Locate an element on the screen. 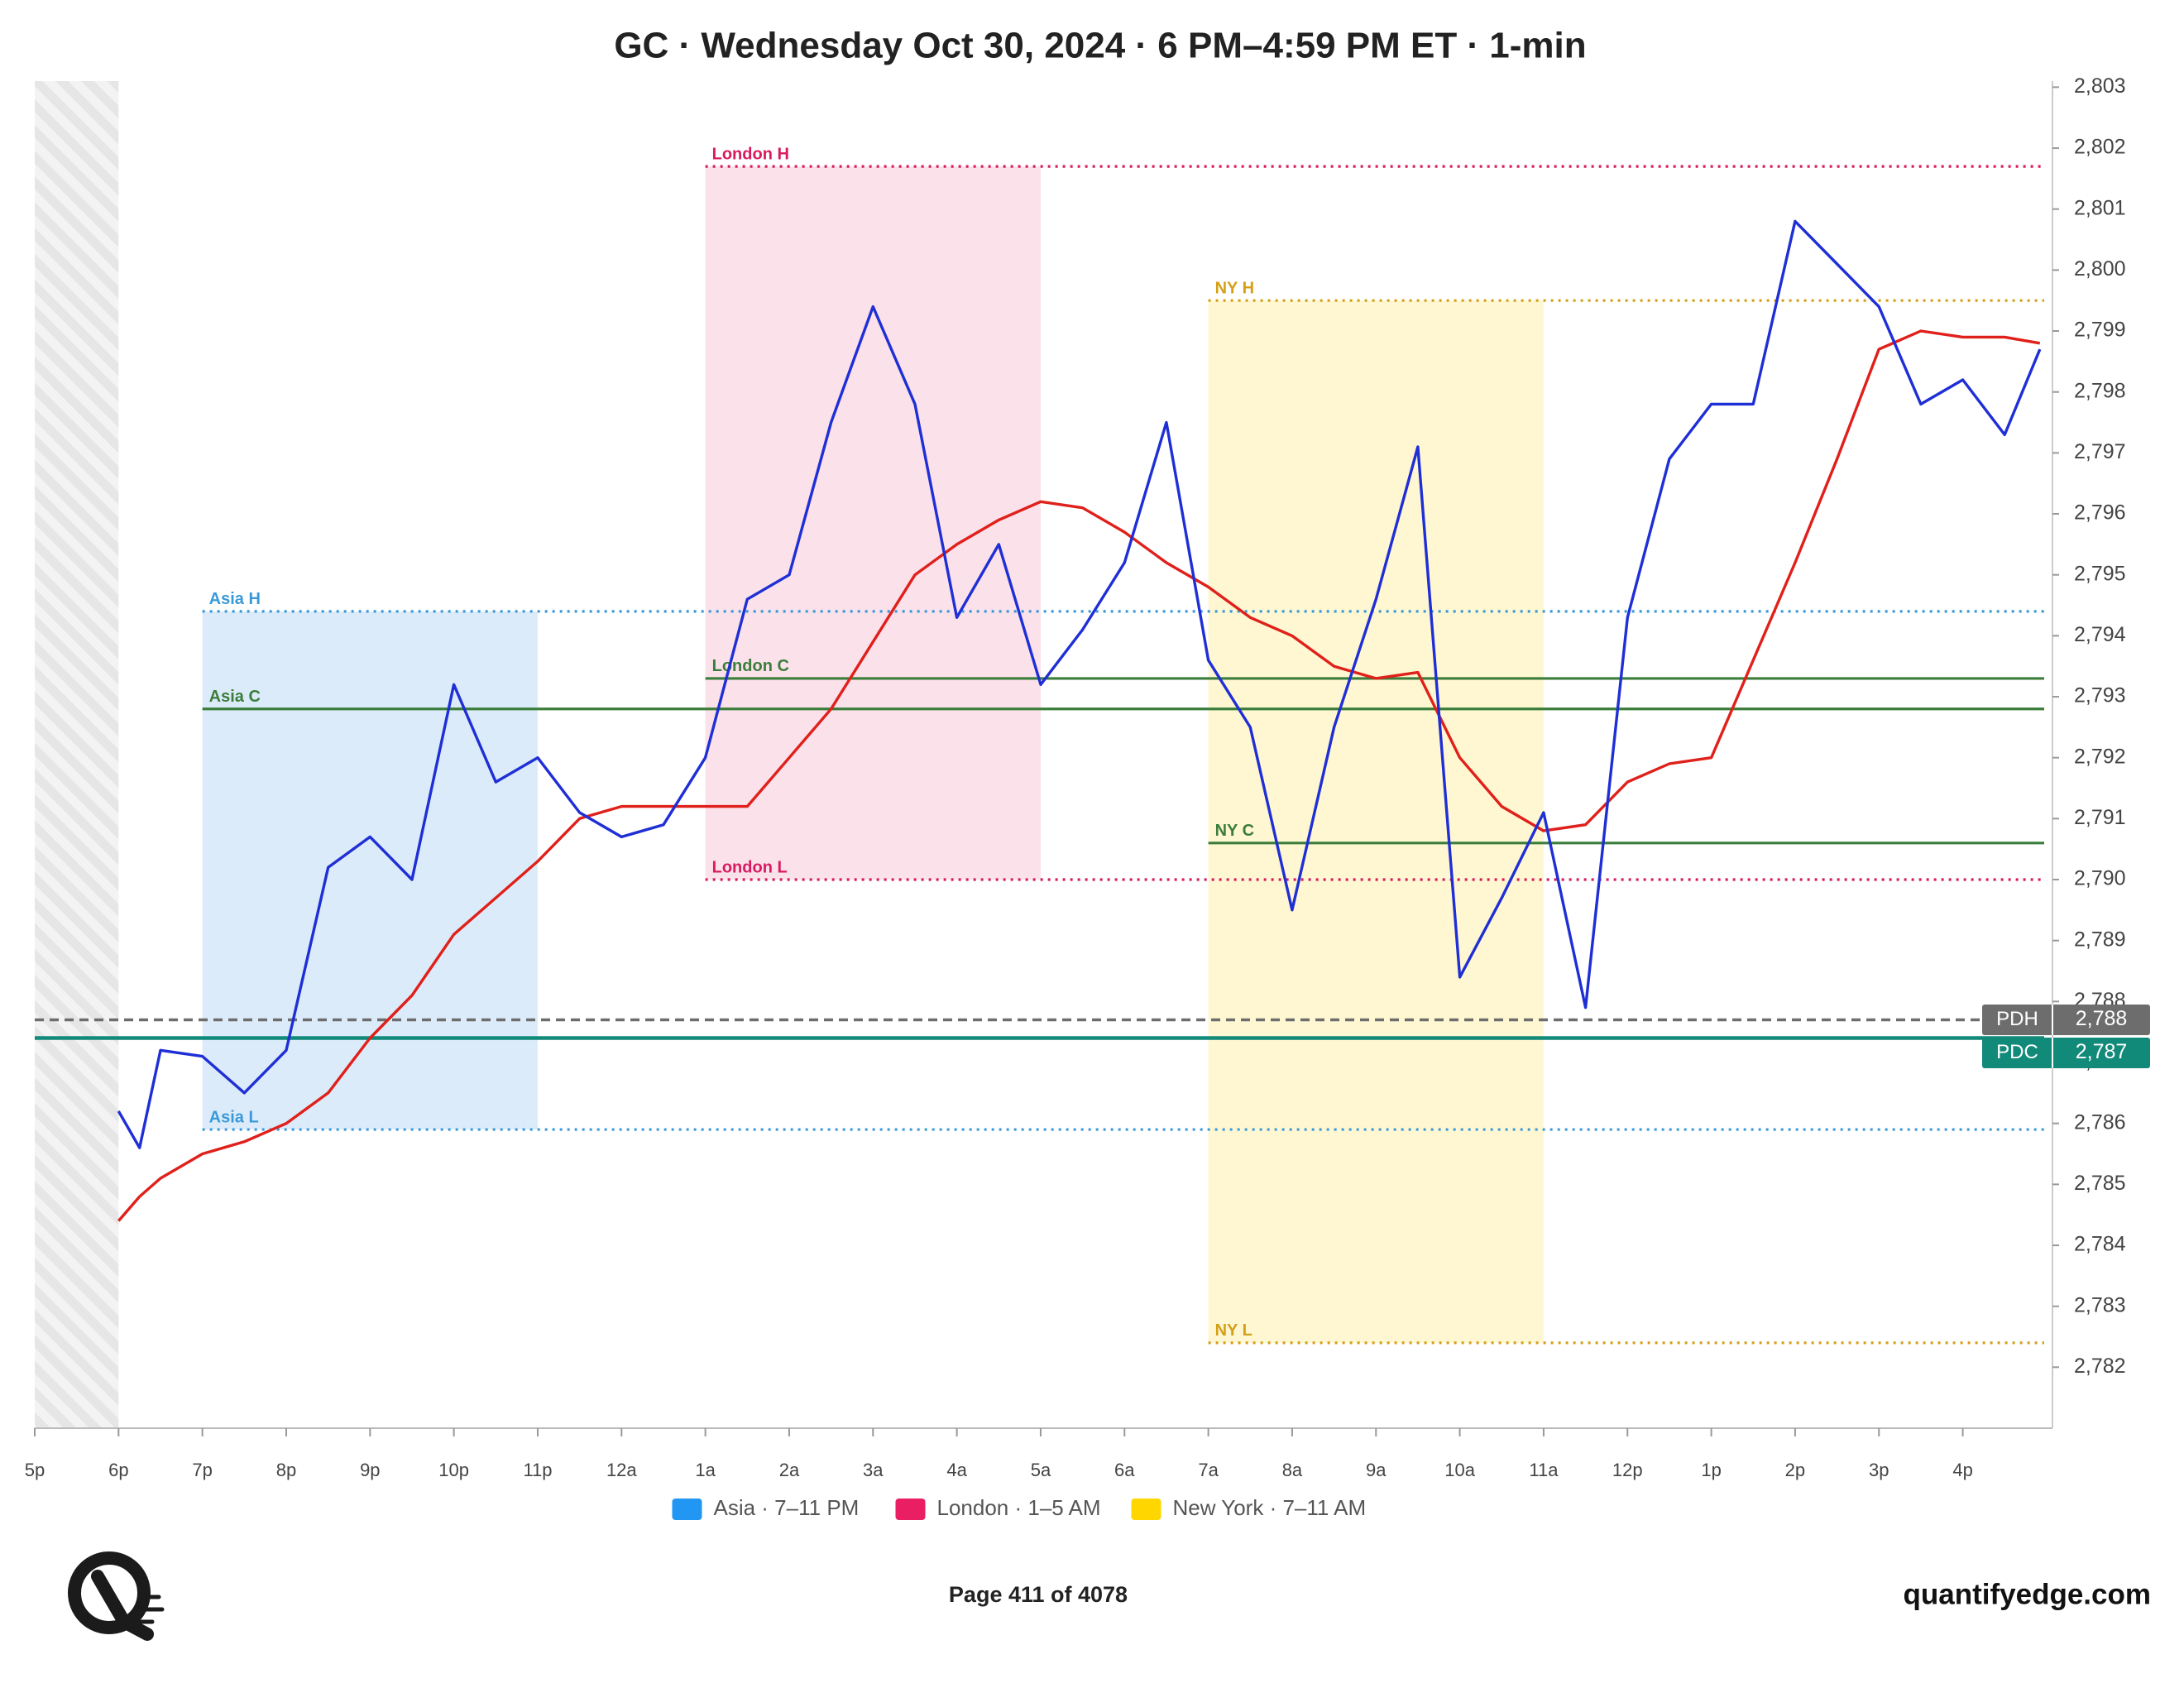  x-tick-label: 6a is located at coordinates (1124, 1470).